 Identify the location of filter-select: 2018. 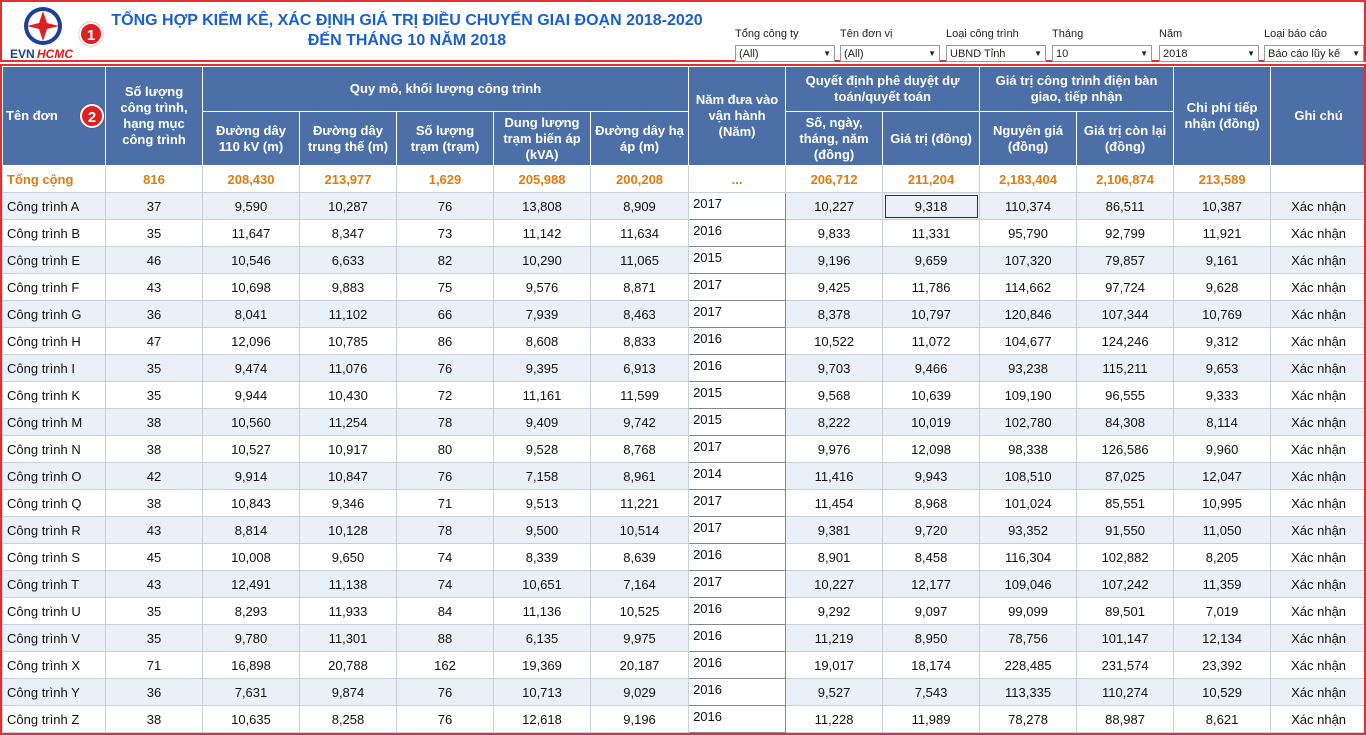
(1209, 53).